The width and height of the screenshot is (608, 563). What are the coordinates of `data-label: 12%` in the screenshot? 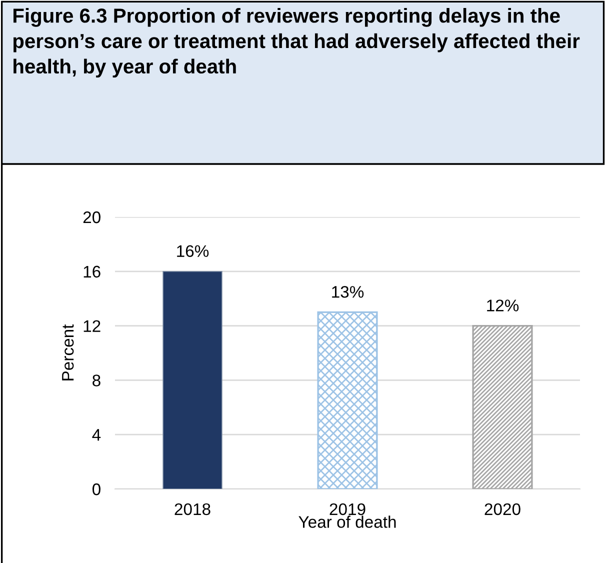 It's located at (503, 306).